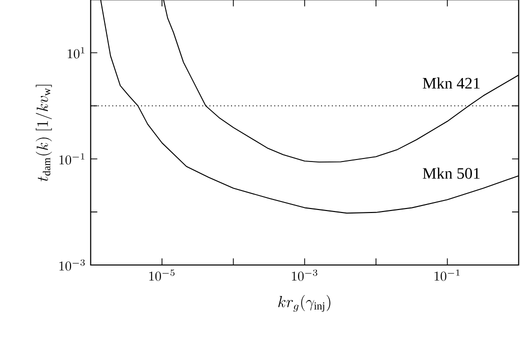  Describe the element at coordinates (305, 275) in the screenshot. I see `x-tick-label: $10^{-3}$` at that location.